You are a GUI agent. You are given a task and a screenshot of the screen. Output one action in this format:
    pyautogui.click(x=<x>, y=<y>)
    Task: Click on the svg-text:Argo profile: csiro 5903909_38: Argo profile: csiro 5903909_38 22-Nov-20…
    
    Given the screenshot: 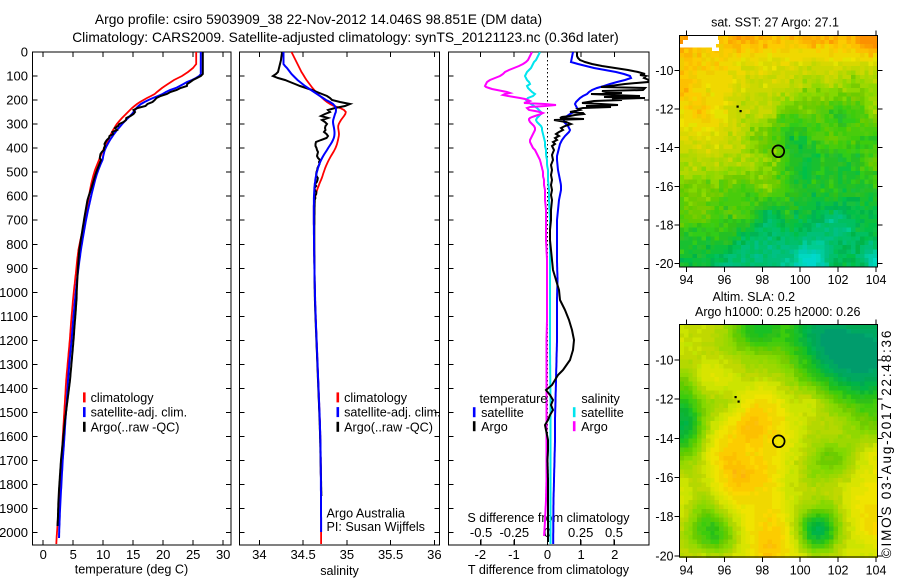 What is the action you would take?
    pyautogui.click(x=318, y=19)
    